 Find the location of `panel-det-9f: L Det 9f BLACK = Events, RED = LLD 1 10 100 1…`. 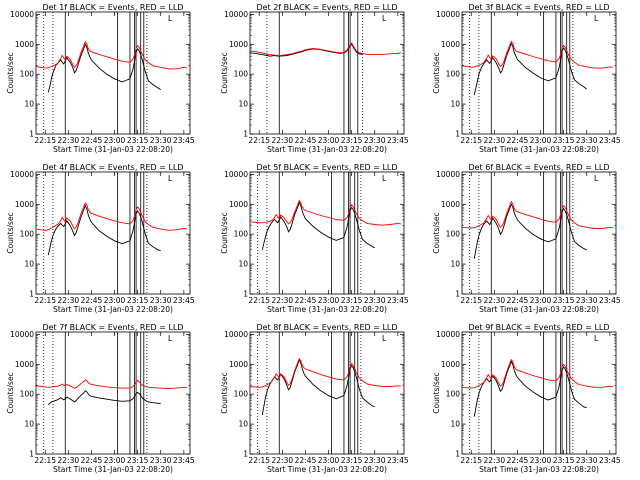

panel-det-9f: L Det 9f BLACK = Events, RED = LLD 1 10 100 1… is located at coordinates (526, 398).